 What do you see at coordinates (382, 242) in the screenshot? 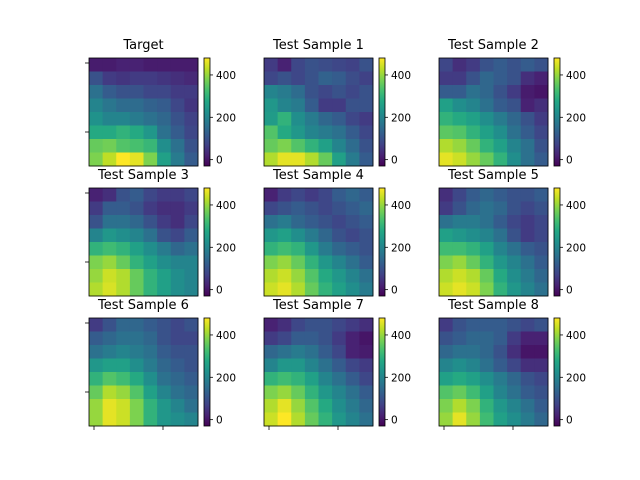
I see `colorbar` at bounding box center [382, 242].